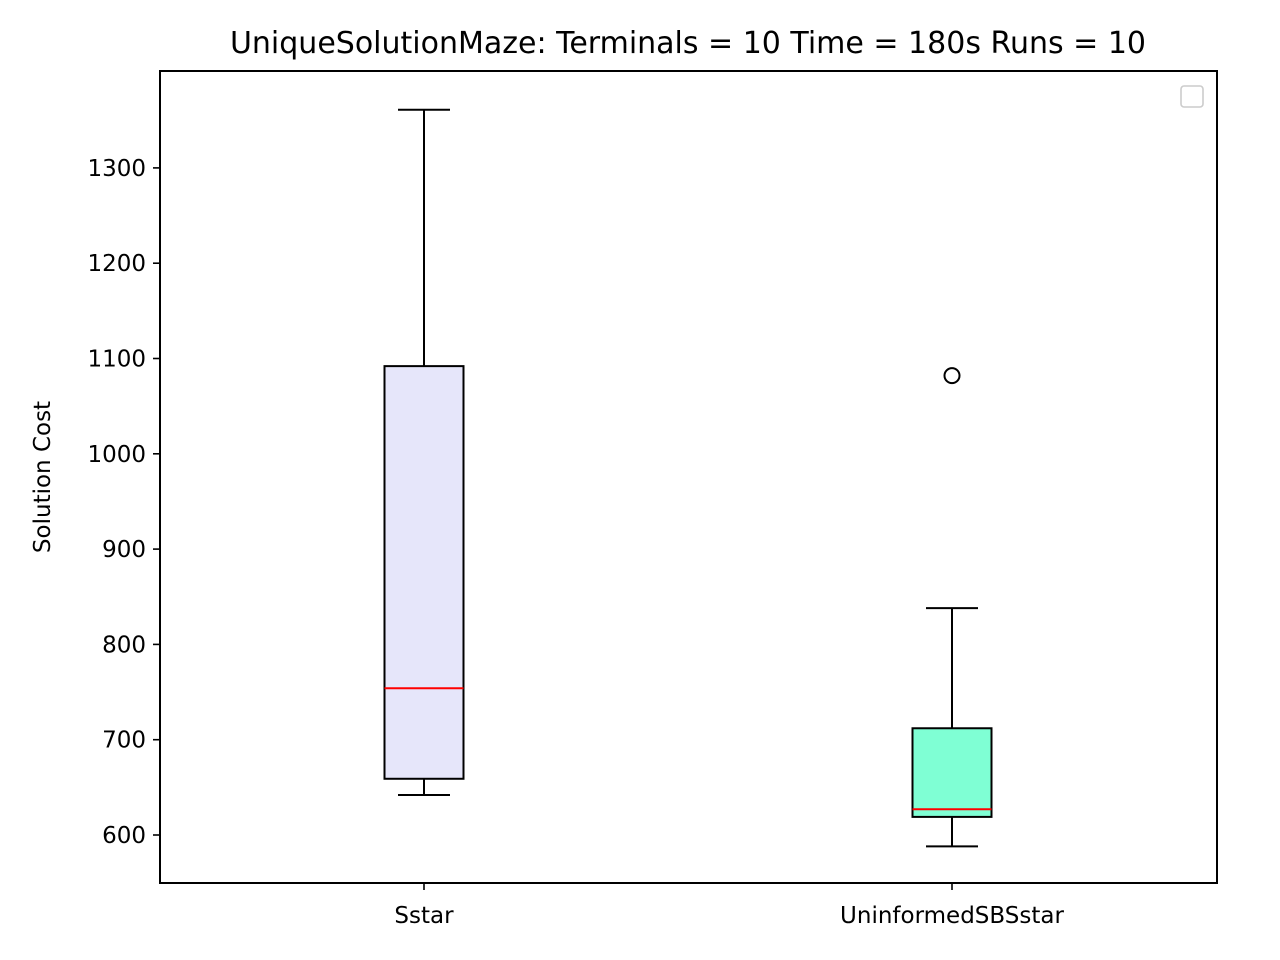 This screenshot has height=960, width=1280. Describe the element at coordinates (116, 455) in the screenshot. I see `y-tick-label: 1000` at that location.